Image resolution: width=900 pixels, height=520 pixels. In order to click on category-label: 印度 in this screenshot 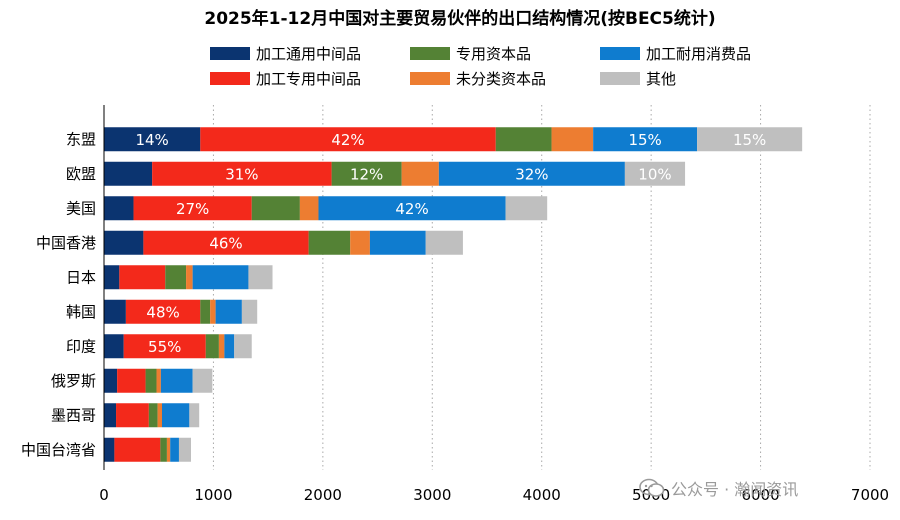, I will do `click(81, 346)`.